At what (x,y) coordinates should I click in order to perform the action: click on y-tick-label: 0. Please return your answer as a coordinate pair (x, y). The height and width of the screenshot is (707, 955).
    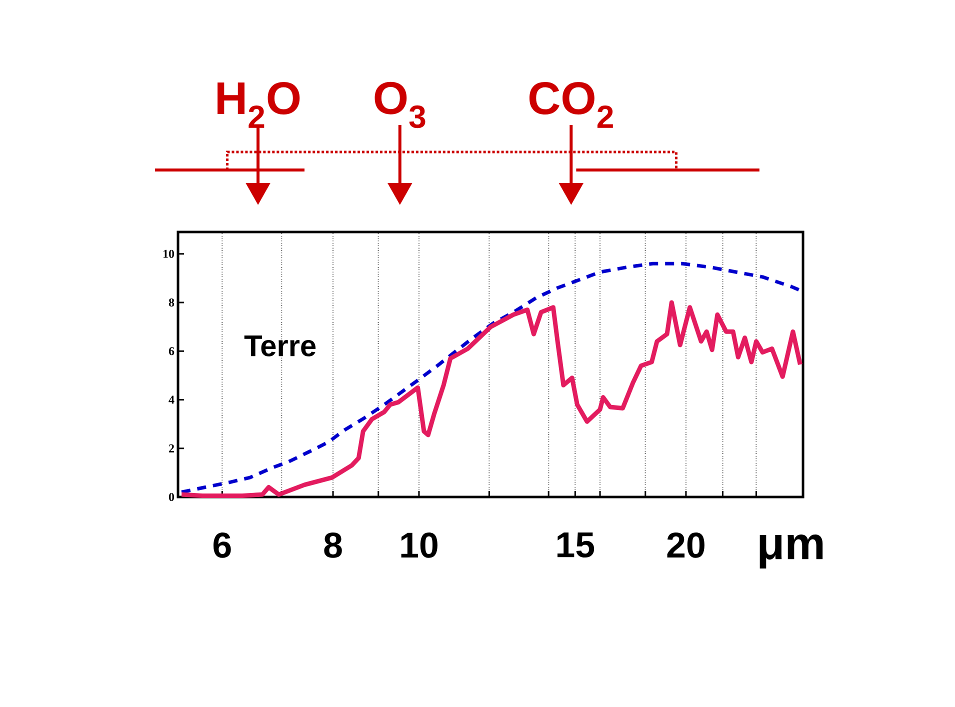
    Looking at the image, I should click on (171, 497).